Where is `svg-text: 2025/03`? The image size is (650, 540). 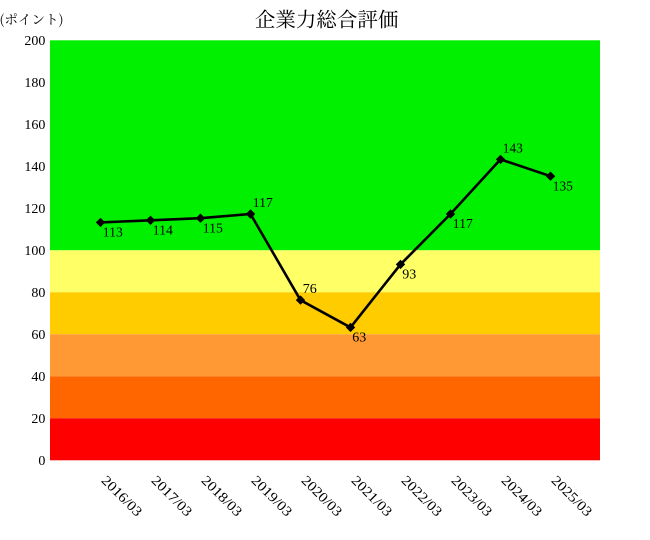
svg-text: 2025/03 is located at coordinates (571, 496).